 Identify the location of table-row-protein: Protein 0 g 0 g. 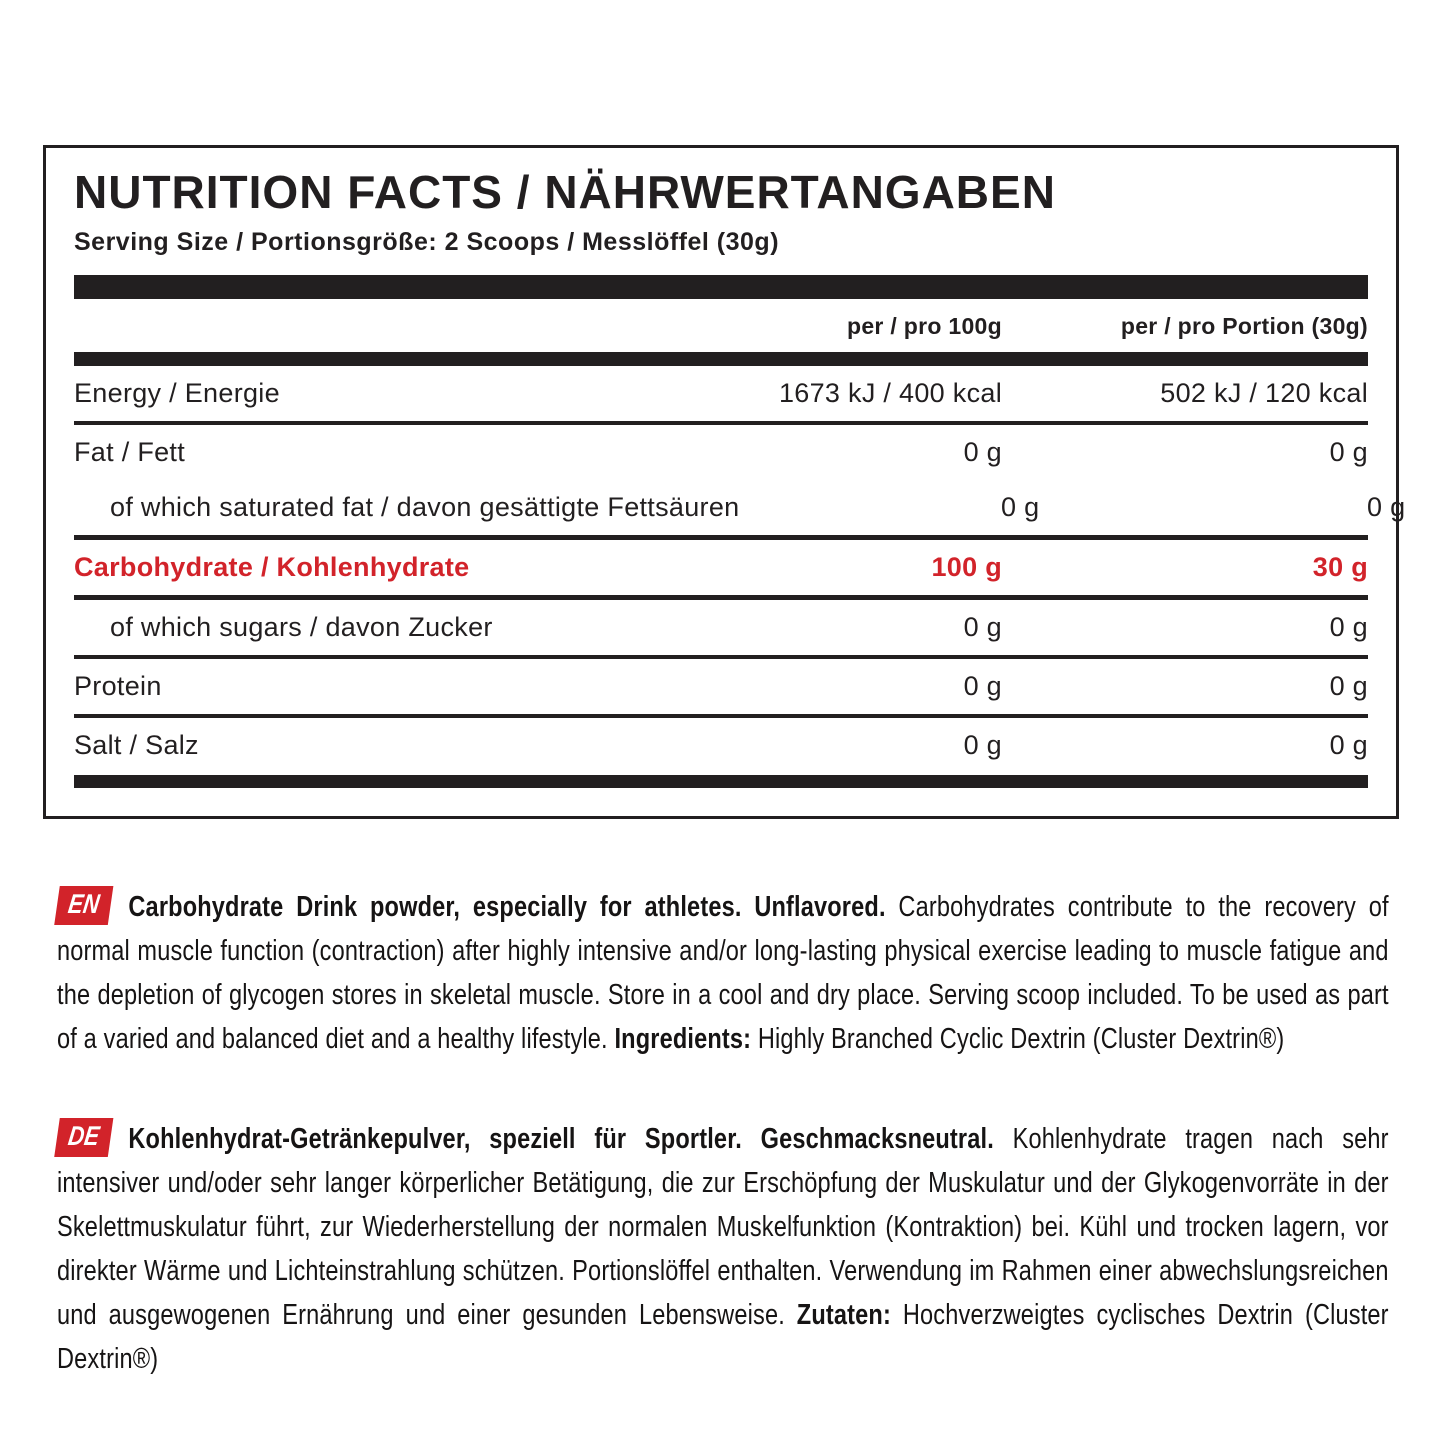
(721, 688).